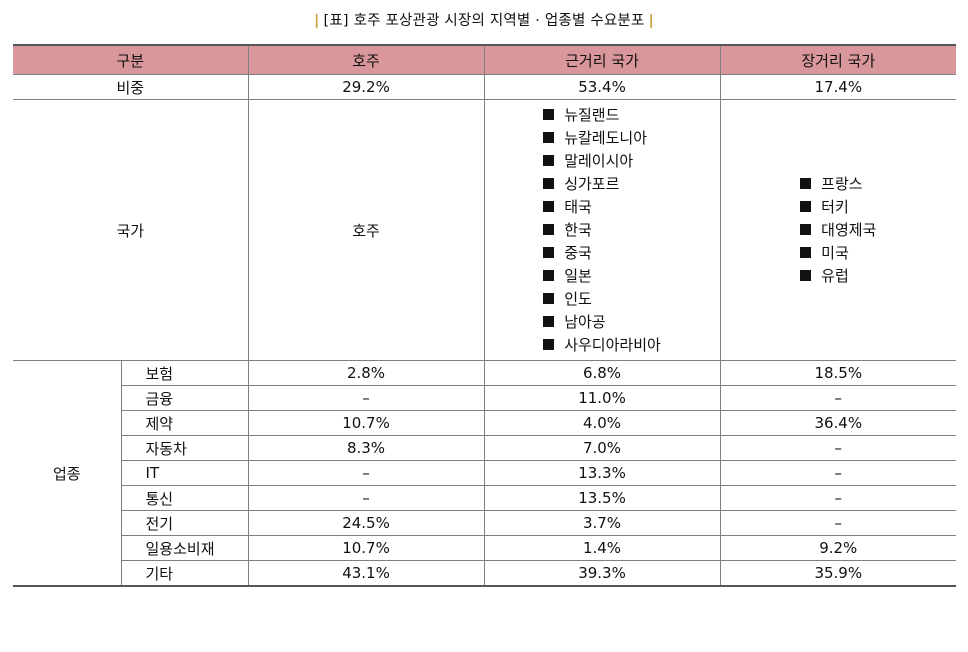 The height and width of the screenshot is (652, 968). I want to click on country-australia: 호주, so click(366, 230).